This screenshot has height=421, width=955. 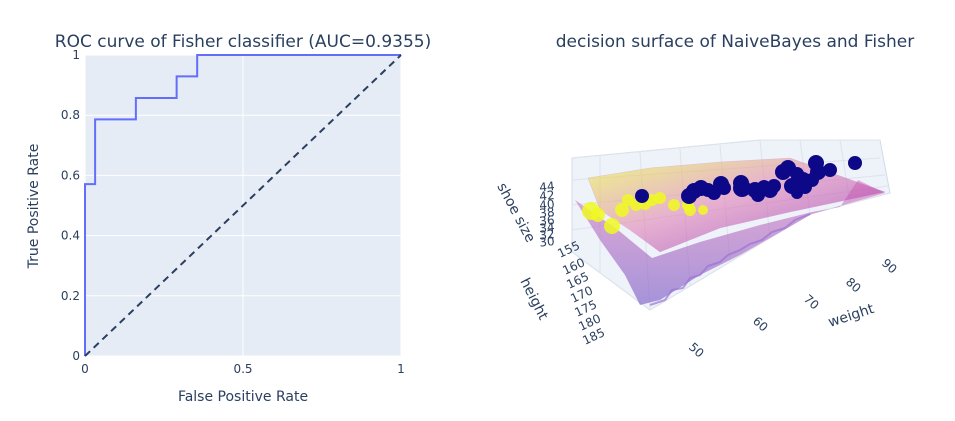 I want to click on roc-x-tick-label: 0.5, so click(x=242, y=369).